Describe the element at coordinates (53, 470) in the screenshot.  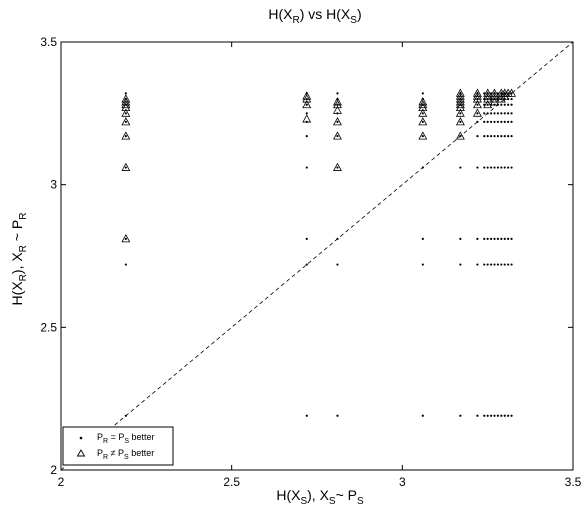
I see `y-tick-label: 2` at that location.